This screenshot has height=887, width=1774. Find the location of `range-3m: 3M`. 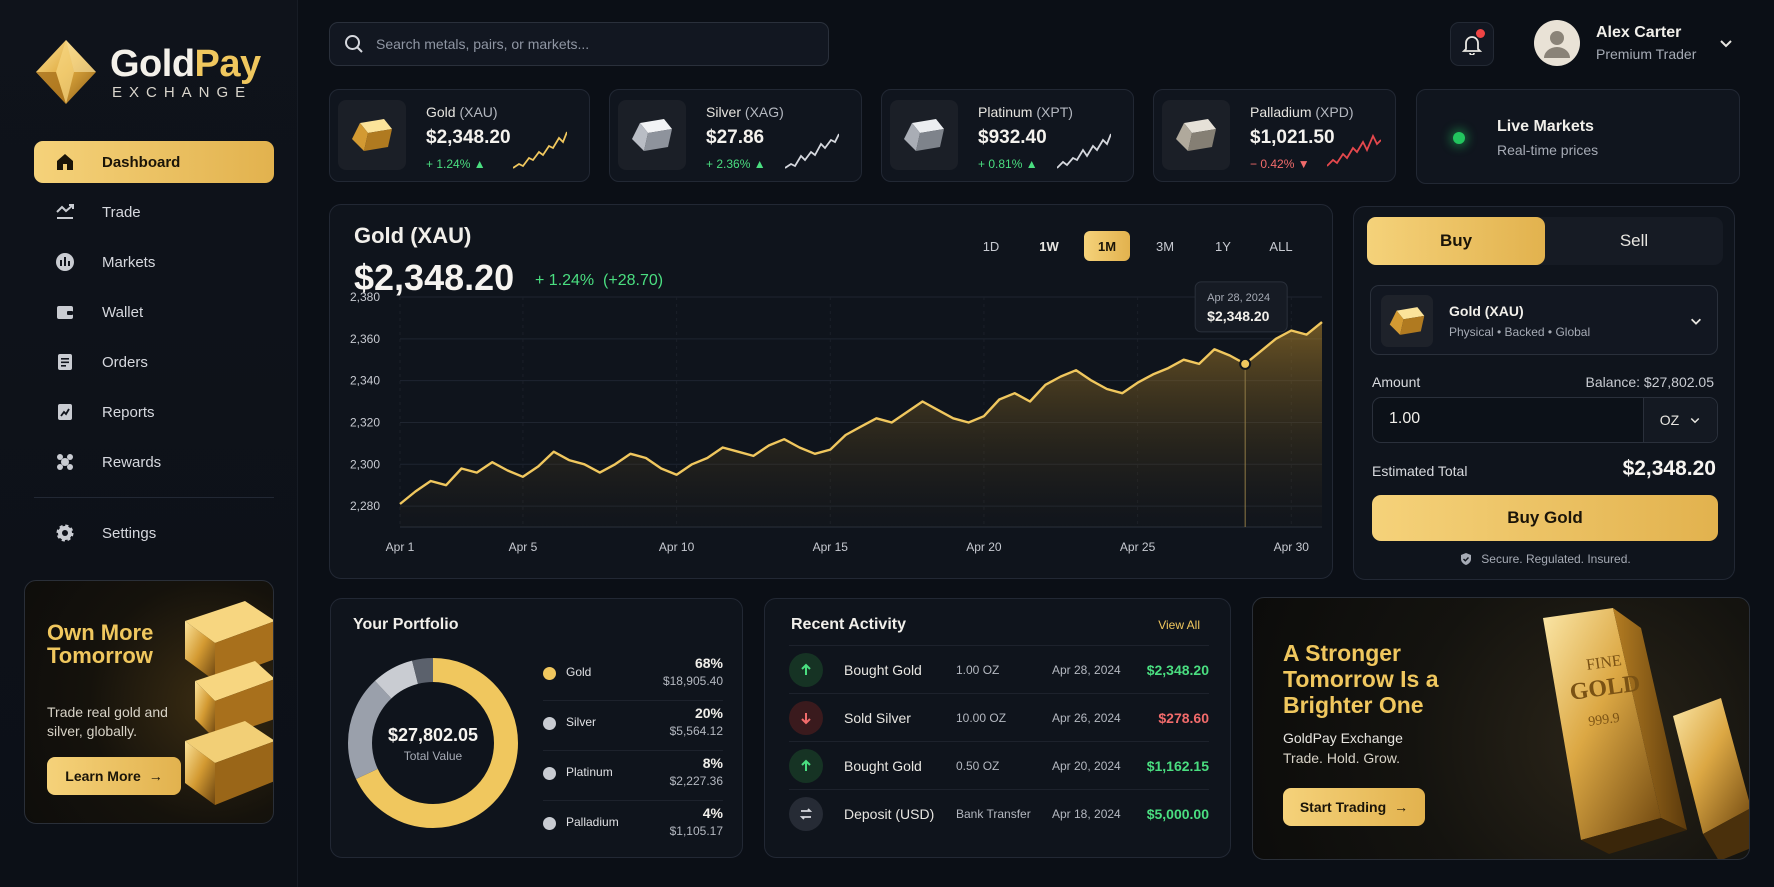

range-3m: 3M is located at coordinates (1165, 246).